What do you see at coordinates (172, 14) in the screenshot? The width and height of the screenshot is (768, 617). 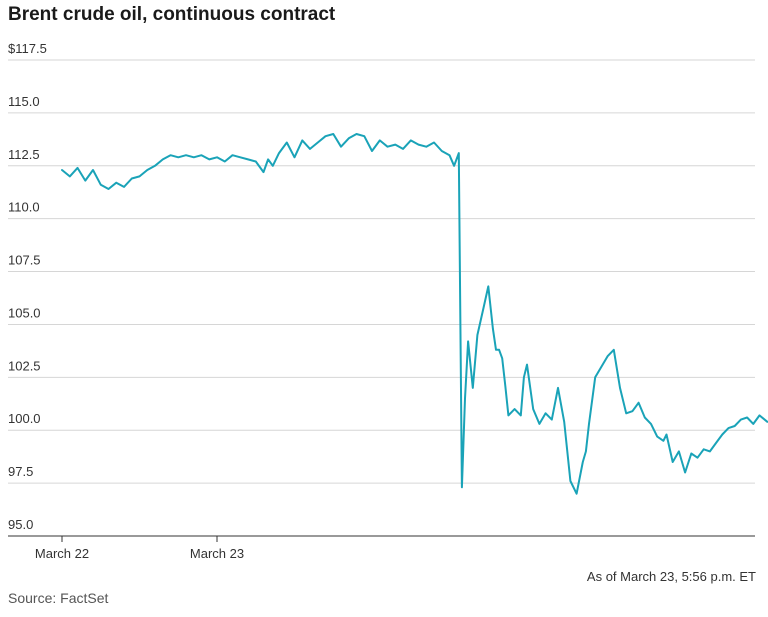 I see `chart-title: Brent crude oil, continuous contract` at bounding box center [172, 14].